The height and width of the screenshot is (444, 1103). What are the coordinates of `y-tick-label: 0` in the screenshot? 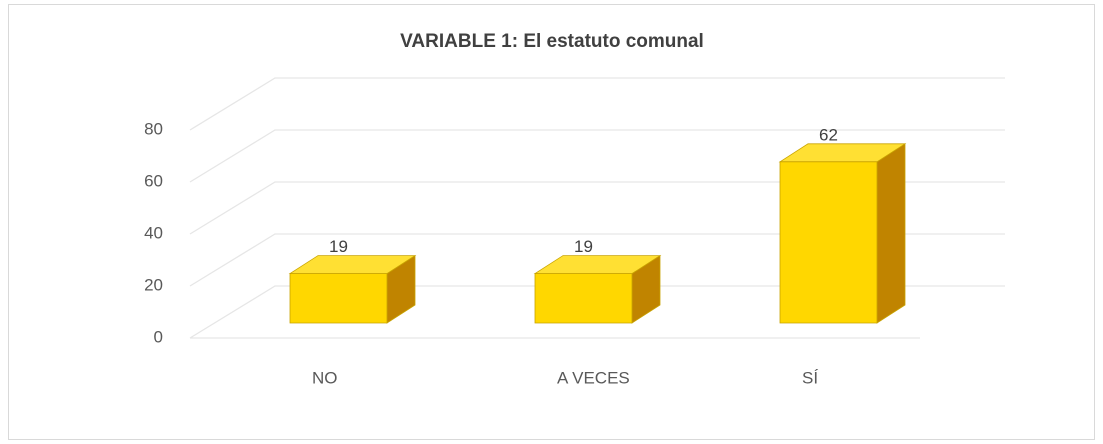 It's located at (158, 336).